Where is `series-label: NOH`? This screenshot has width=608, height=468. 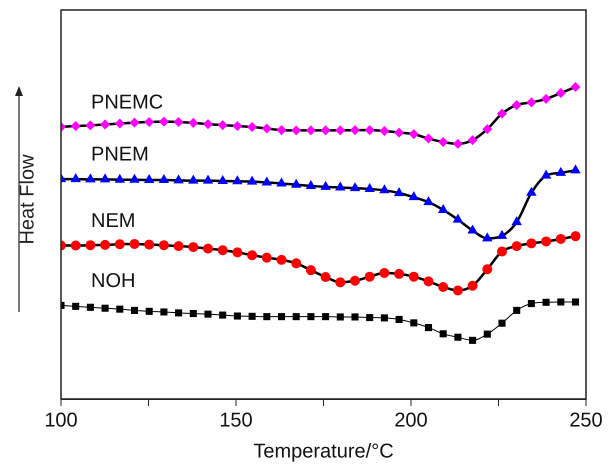
series-label: NOH is located at coordinates (113, 281).